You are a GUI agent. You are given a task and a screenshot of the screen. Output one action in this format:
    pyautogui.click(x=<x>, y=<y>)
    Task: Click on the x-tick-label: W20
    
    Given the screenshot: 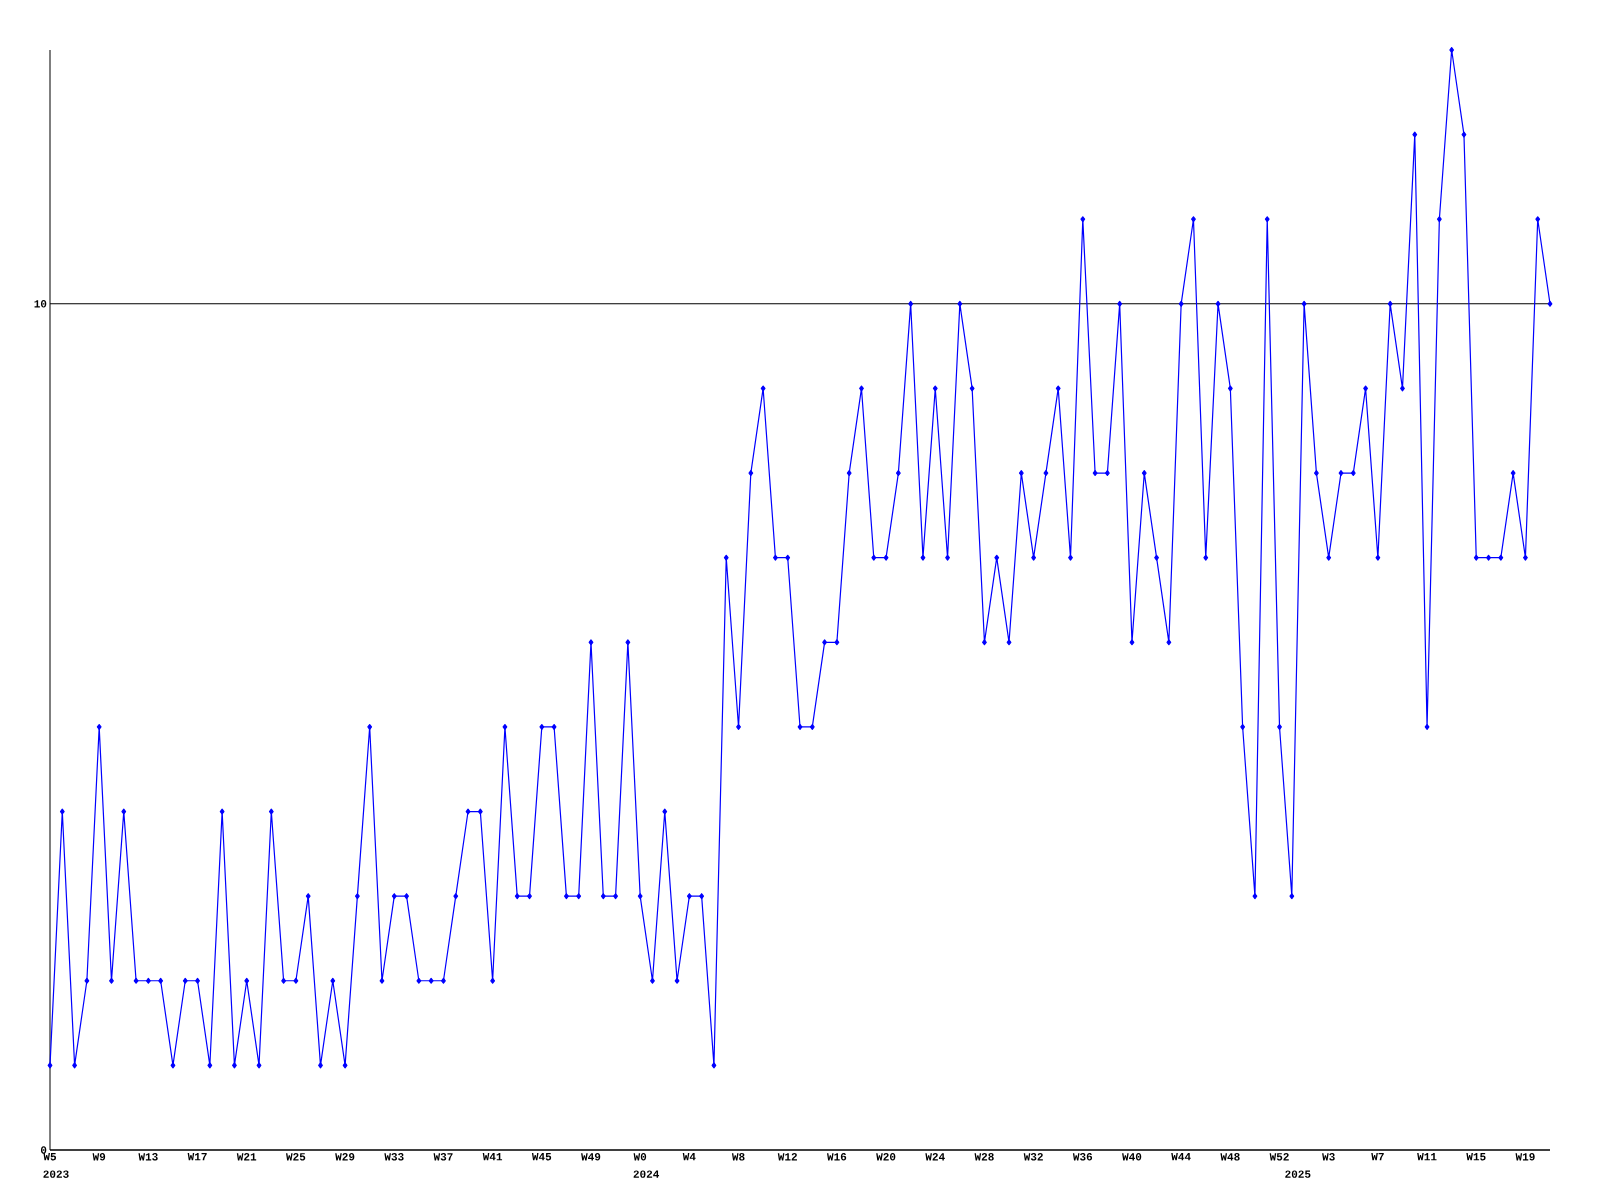 What is the action you would take?
    pyautogui.click(x=886, y=1157)
    